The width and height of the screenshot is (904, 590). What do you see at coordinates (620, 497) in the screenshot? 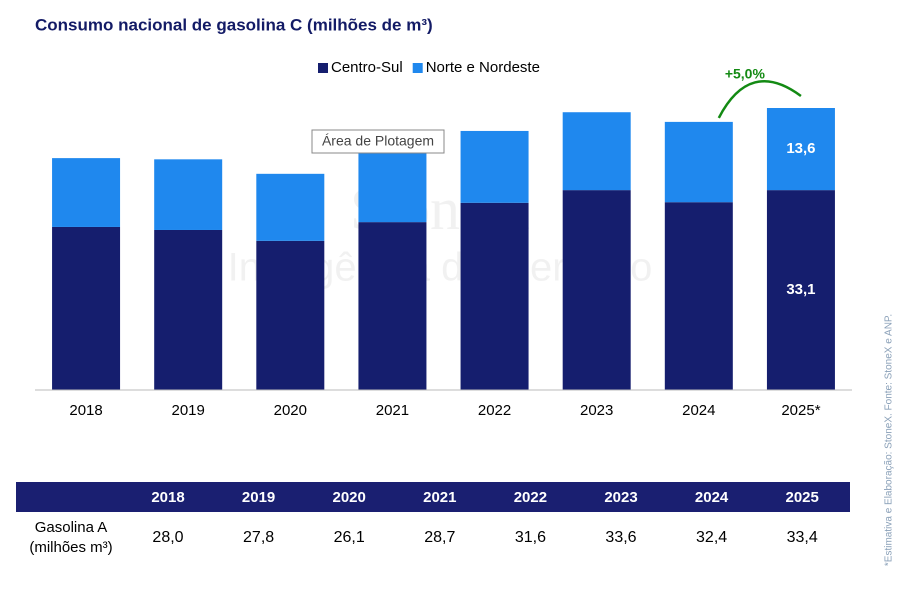
I see `table-header: 2023` at bounding box center [620, 497].